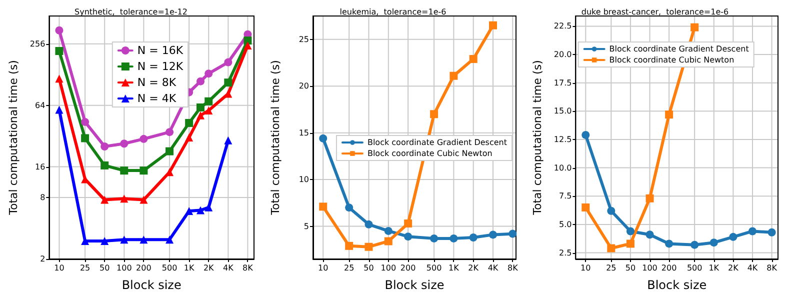 This screenshot has width=786, height=296. I want to click on legend-label: N = 4K, so click(157, 98).